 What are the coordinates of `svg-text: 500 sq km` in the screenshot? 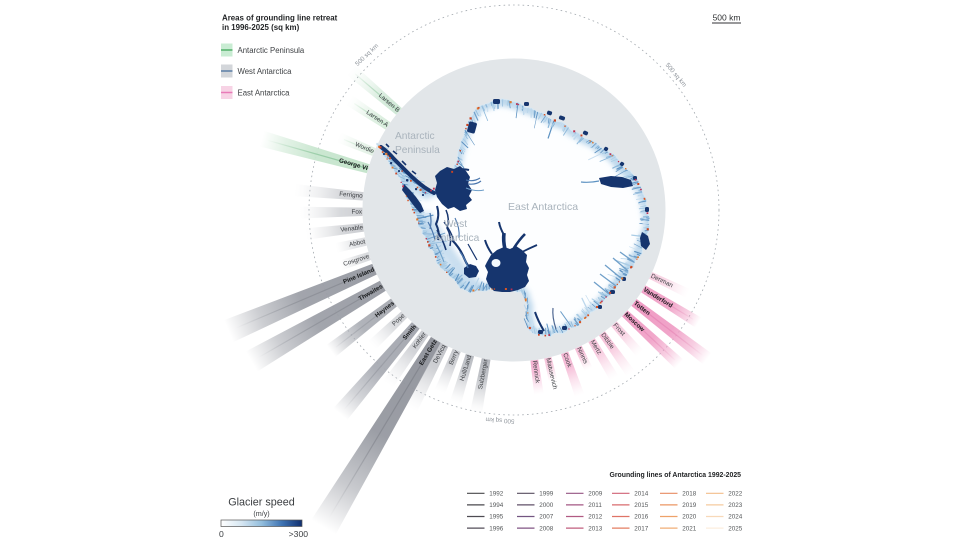 It's located at (499, 420).